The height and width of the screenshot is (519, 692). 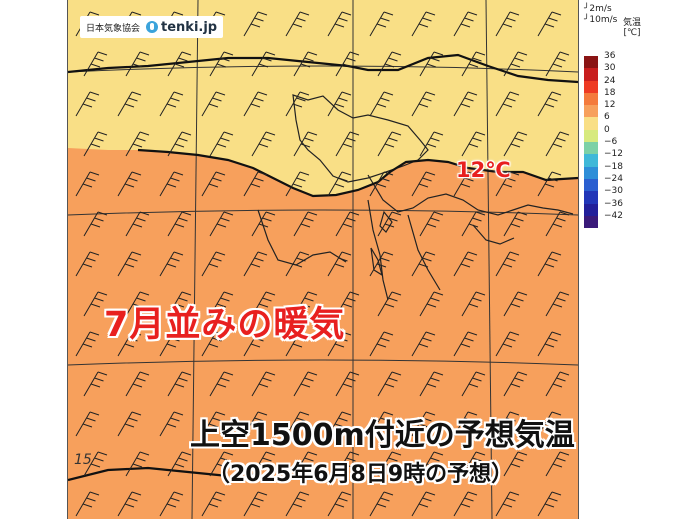 I want to click on wind-large-barb-icon: ╯, so click(x=587, y=20).